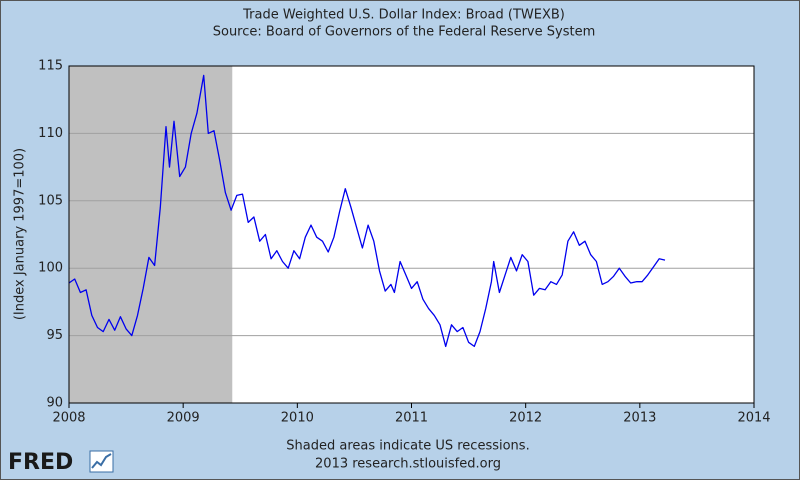  Describe the element at coordinates (639, 418) in the screenshot. I see `x-tick-label: 2013` at that location.